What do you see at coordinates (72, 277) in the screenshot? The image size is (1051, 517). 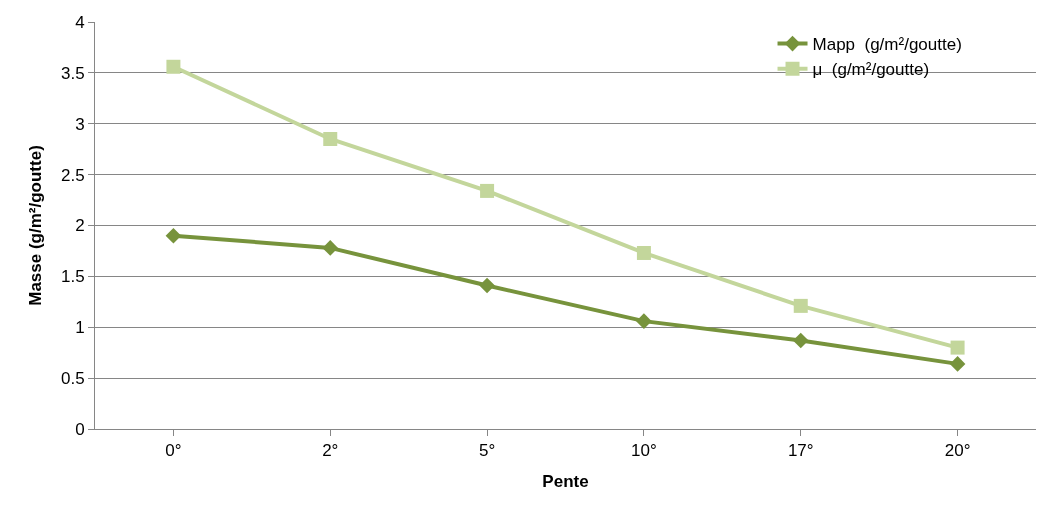 I see `y-tick-label: 1.5` at bounding box center [72, 277].